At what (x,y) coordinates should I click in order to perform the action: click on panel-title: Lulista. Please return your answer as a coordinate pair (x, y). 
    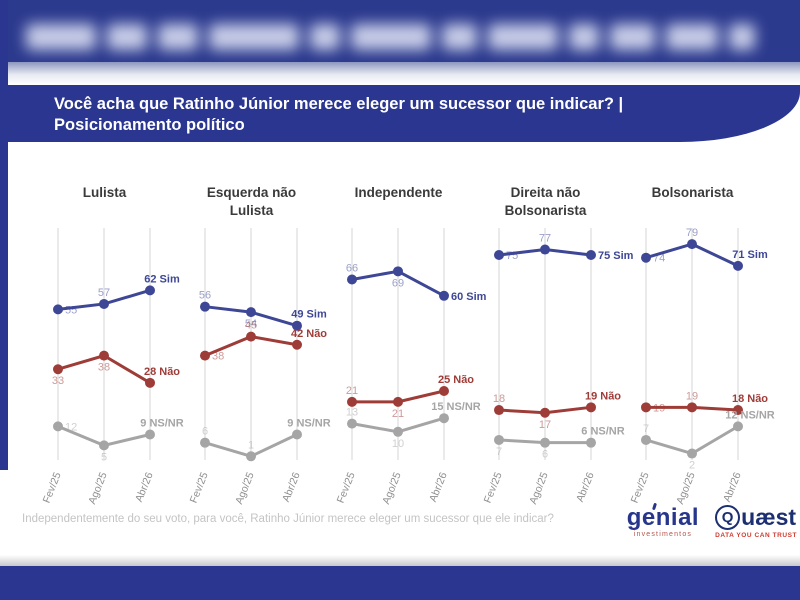
    Looking at the image, I should click on (104, 192).